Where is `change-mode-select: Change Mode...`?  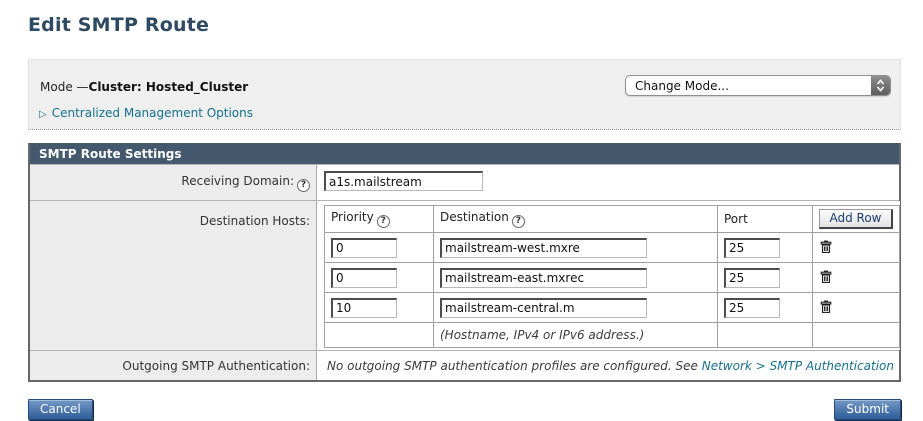
change-mode-select: Change Mode... is located at coordinates (758, 85).